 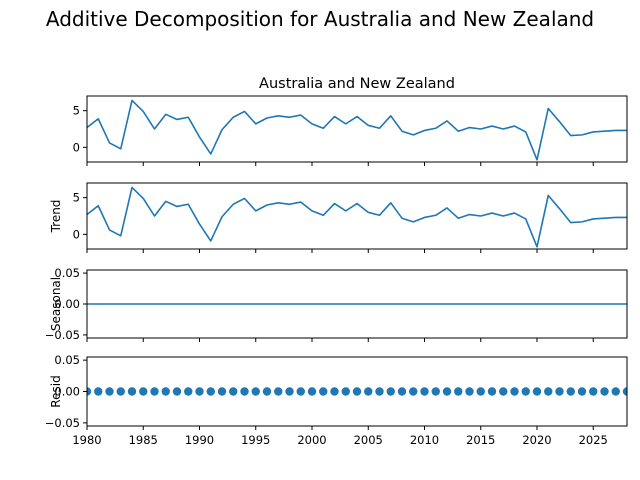 I want to click on x-tick-label: 1980, so click(x=86, y=440).